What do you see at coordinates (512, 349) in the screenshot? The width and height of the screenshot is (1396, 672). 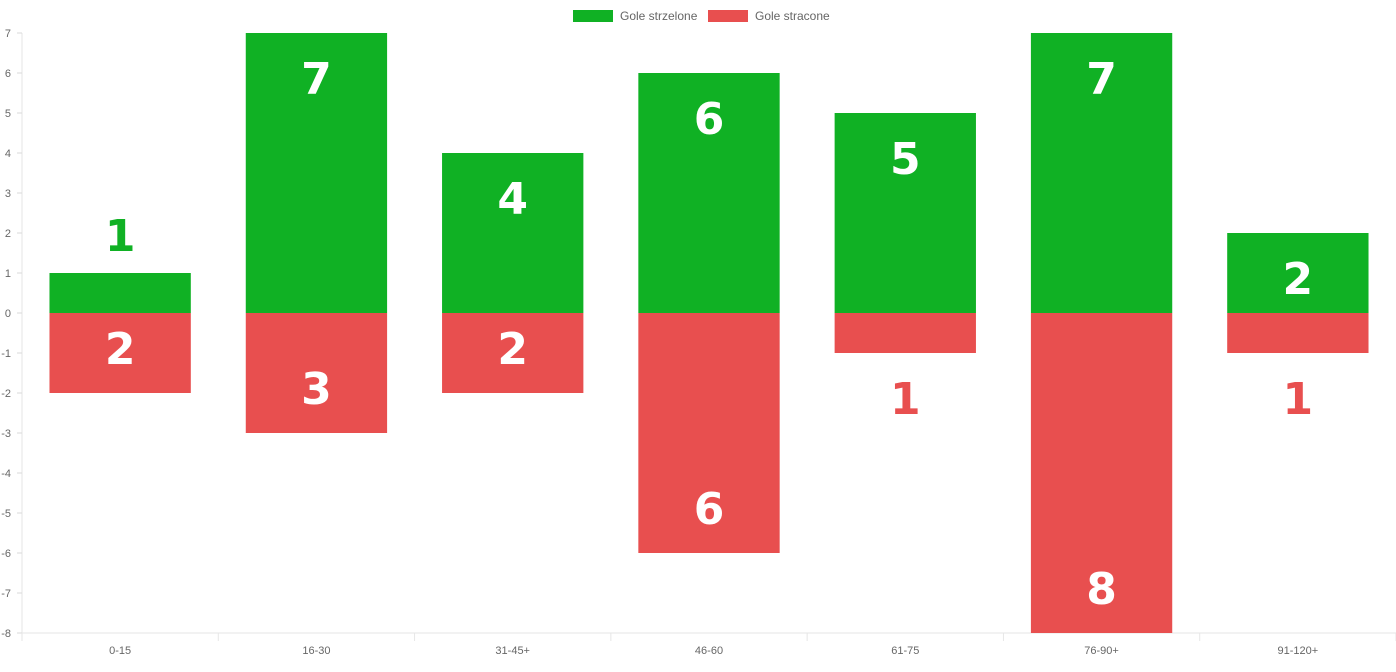 I see `data-label-conceded-3: 2` at bounding box center [512, 349].